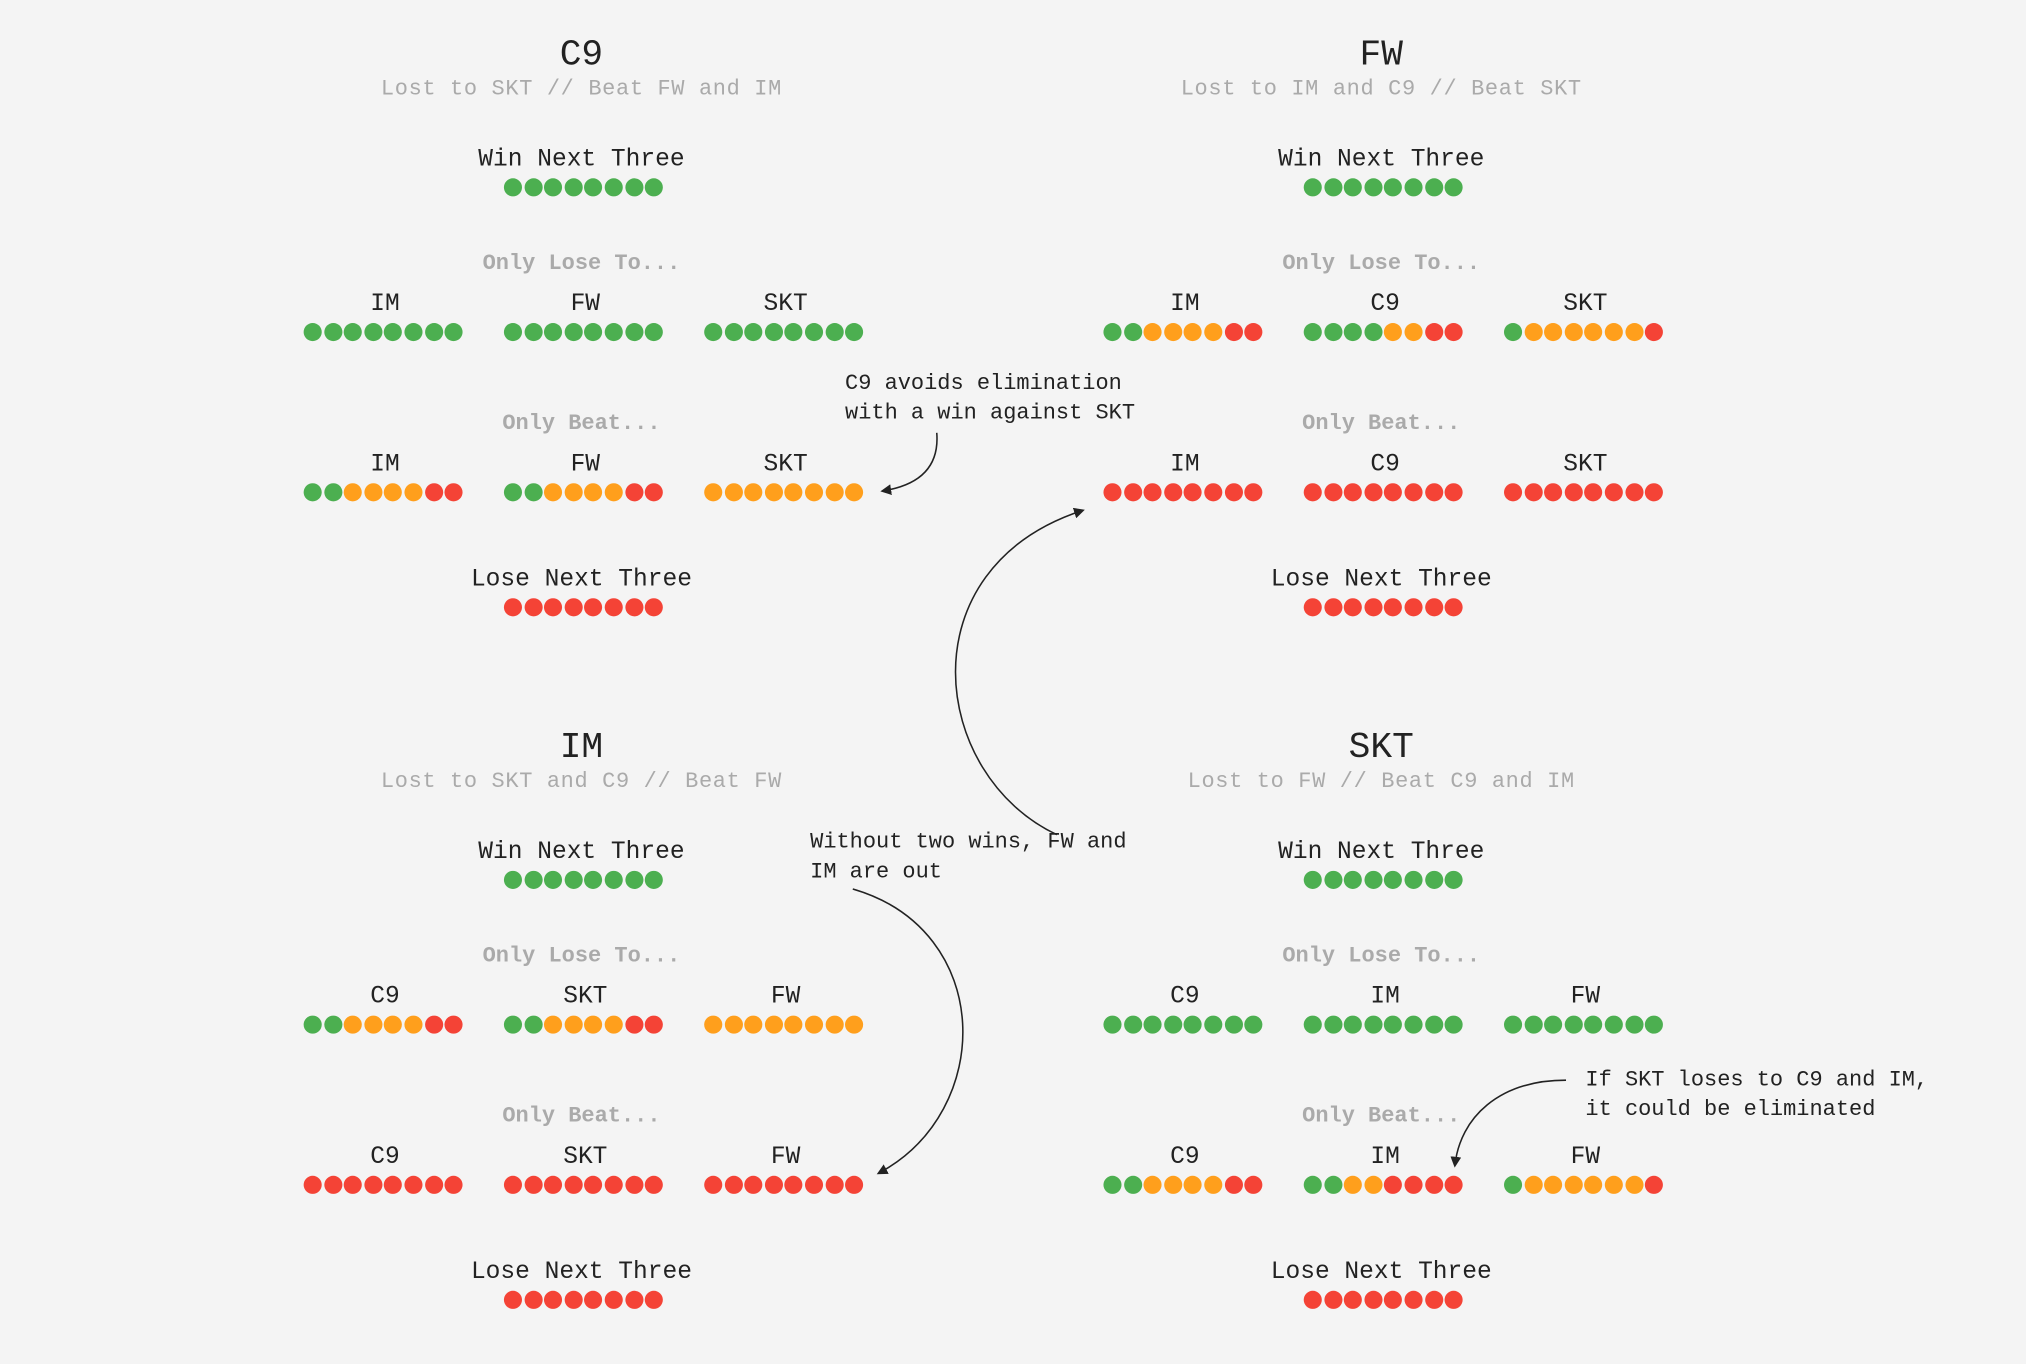  I want to click on win-next-three-dots, so click(1385, 187).